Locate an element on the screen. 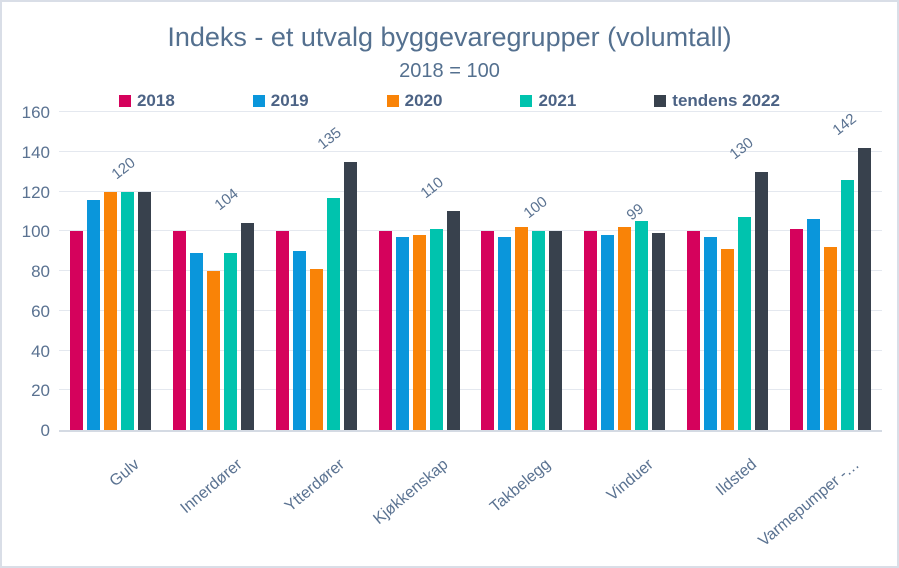 The width and height of the screenshot is (899, 568). legend: 2018 2019 2020 2021 tendens 2022 is located at coordinates (449, 101).